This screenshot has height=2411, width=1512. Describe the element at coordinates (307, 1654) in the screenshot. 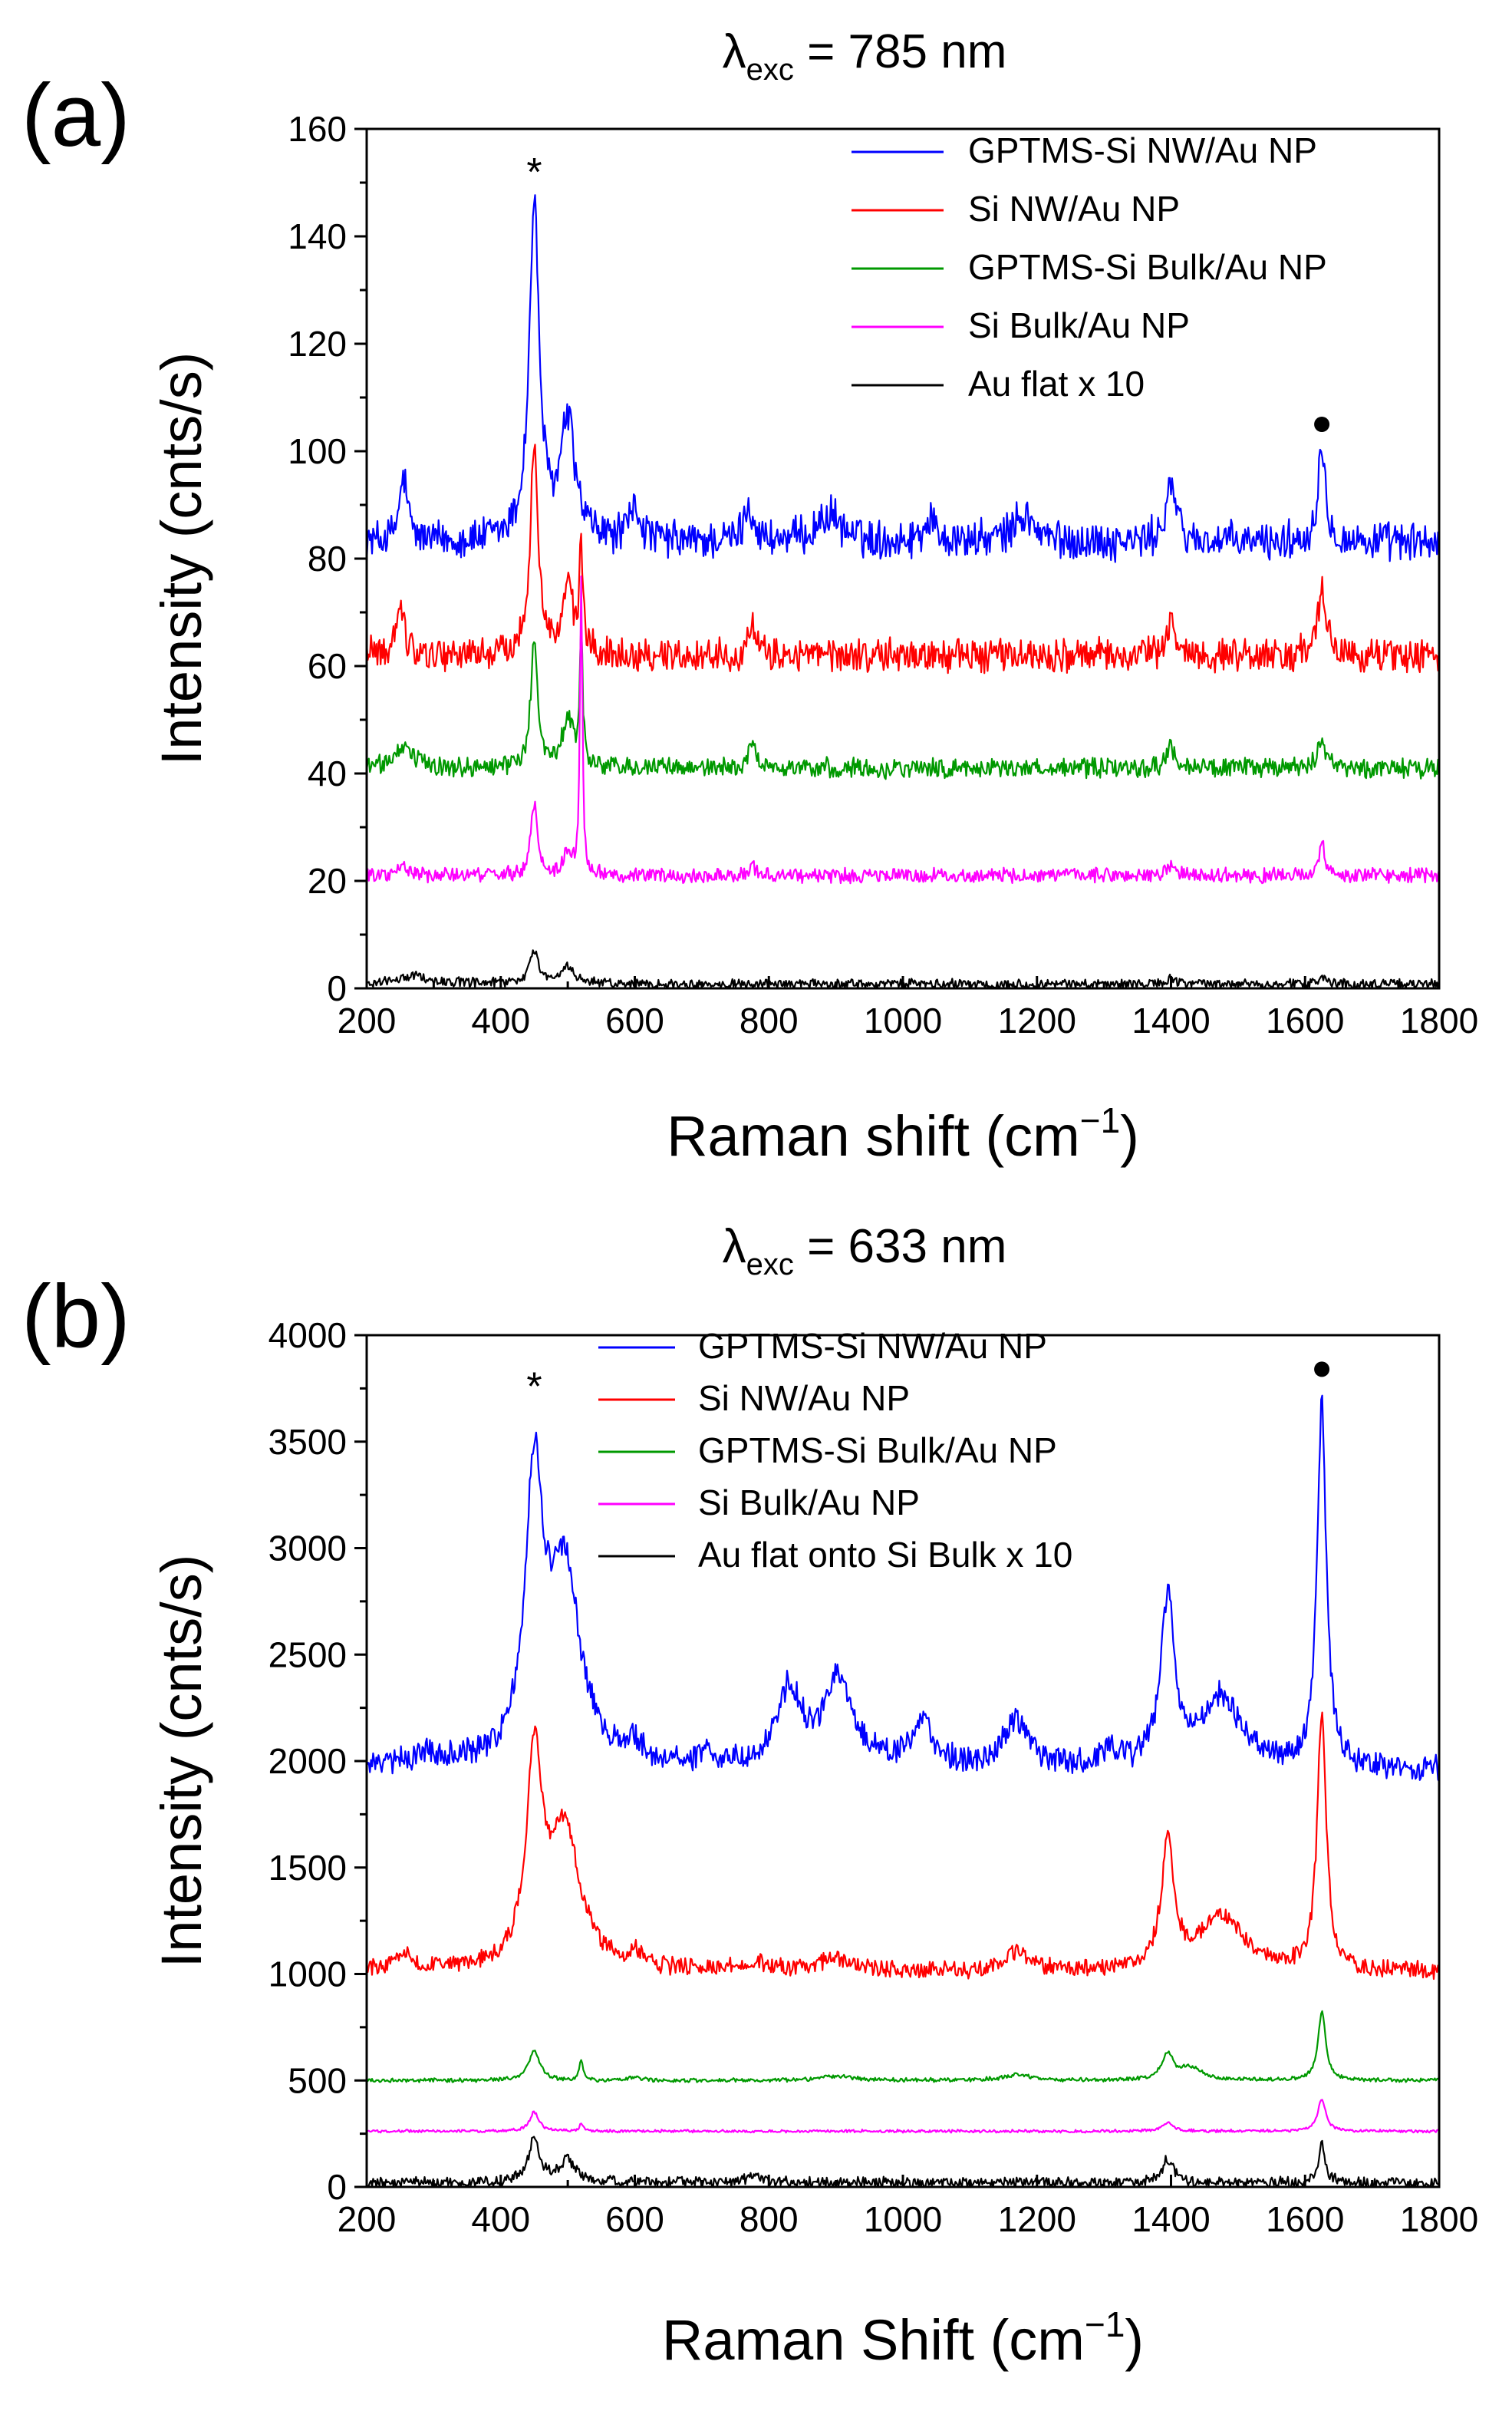

I see `y-tick-label: 2500` at that location.